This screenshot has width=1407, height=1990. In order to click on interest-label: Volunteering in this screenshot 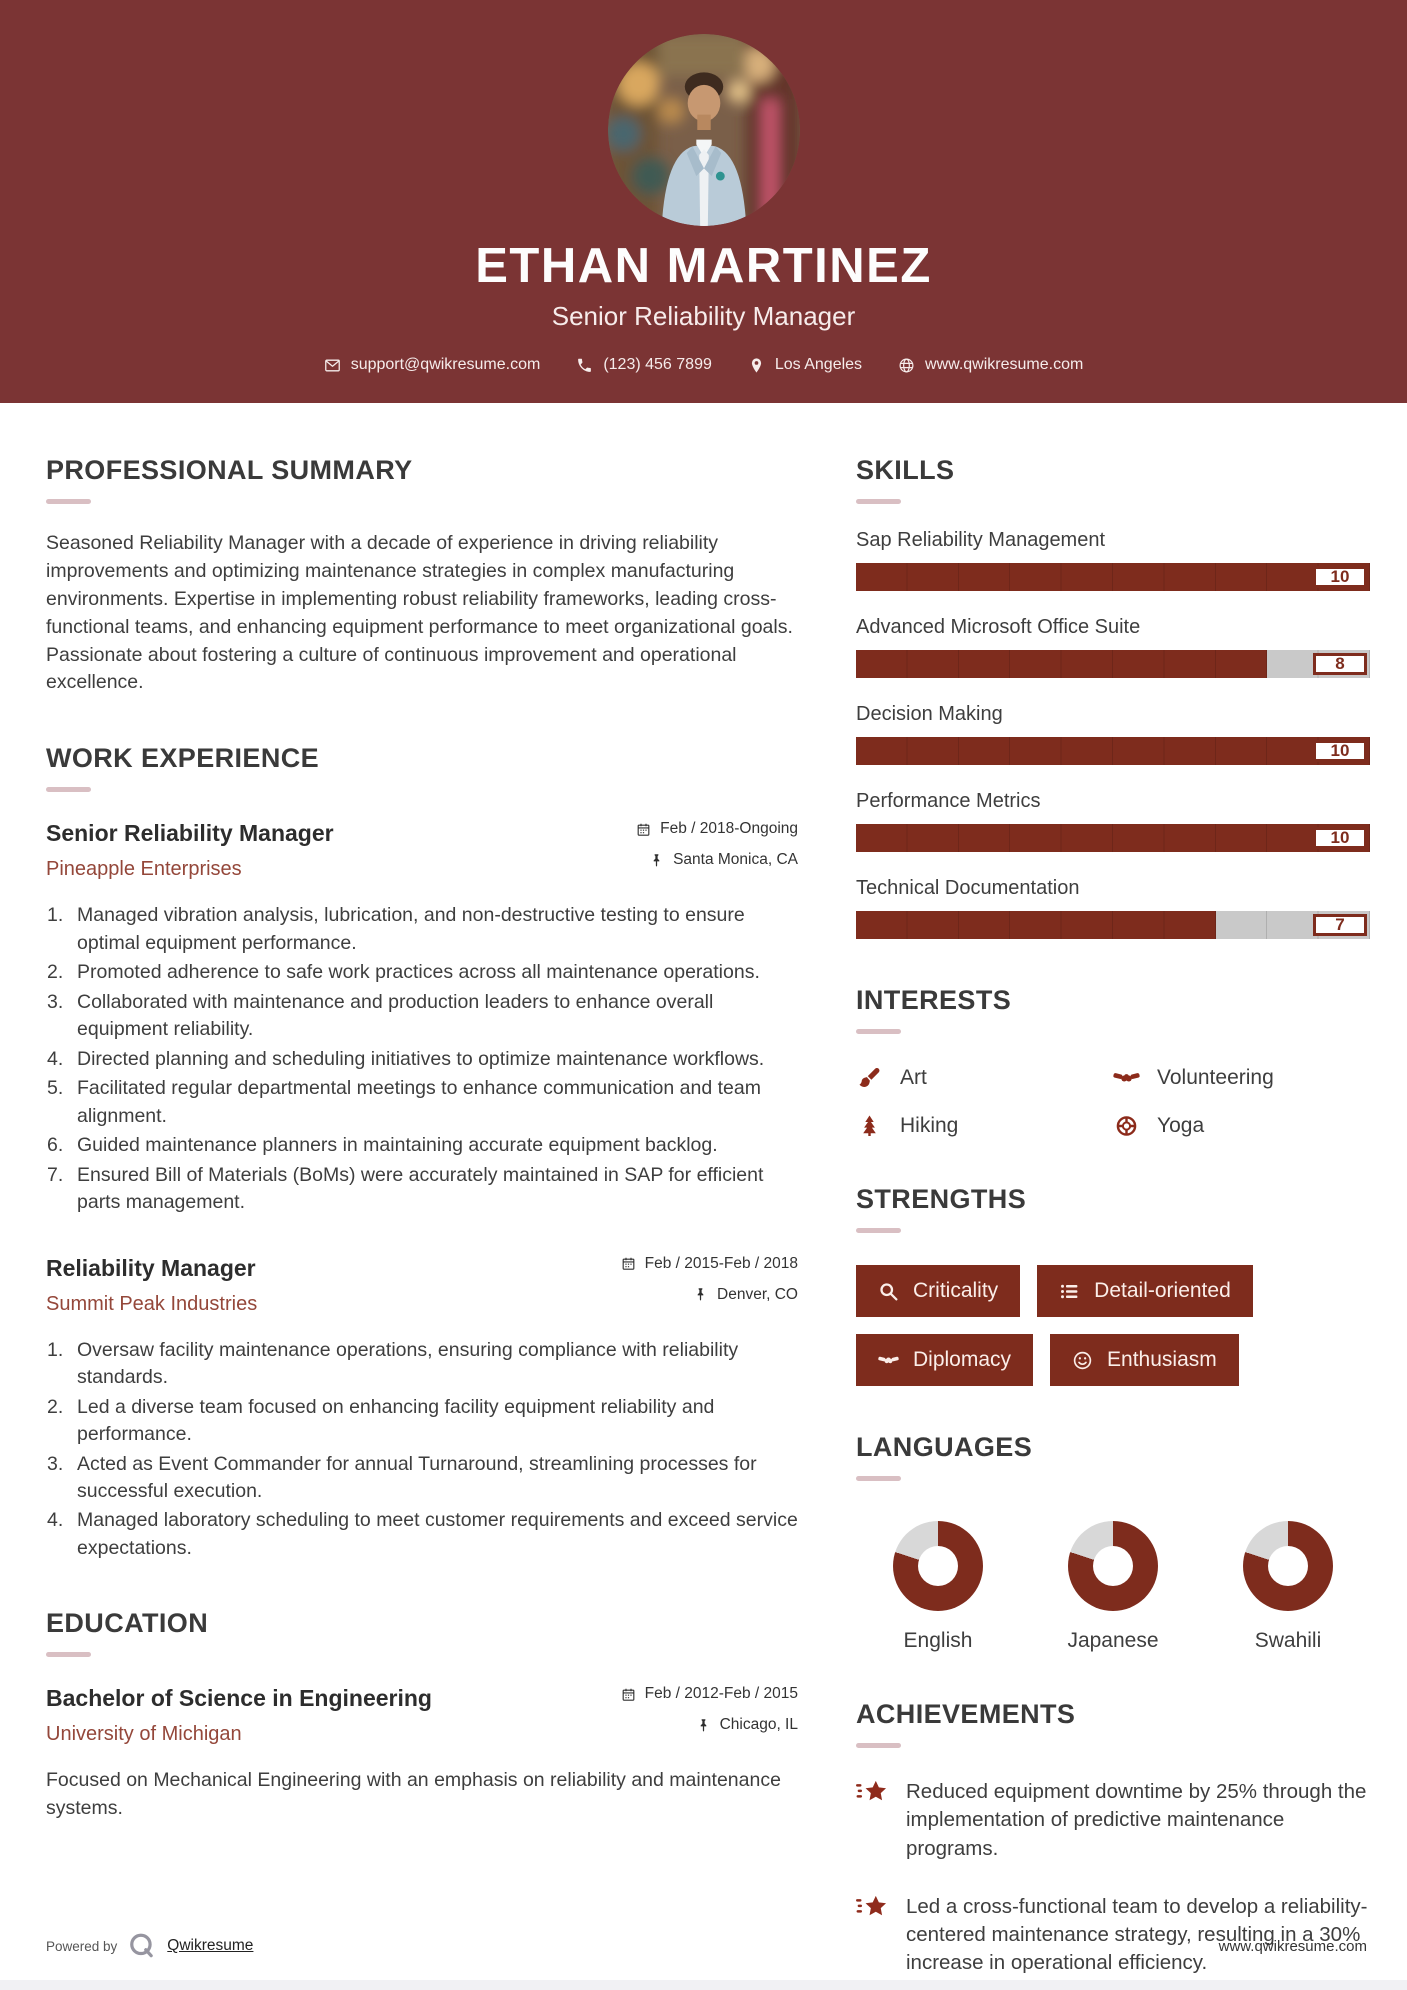, I will do `click(1215, 1077)`.